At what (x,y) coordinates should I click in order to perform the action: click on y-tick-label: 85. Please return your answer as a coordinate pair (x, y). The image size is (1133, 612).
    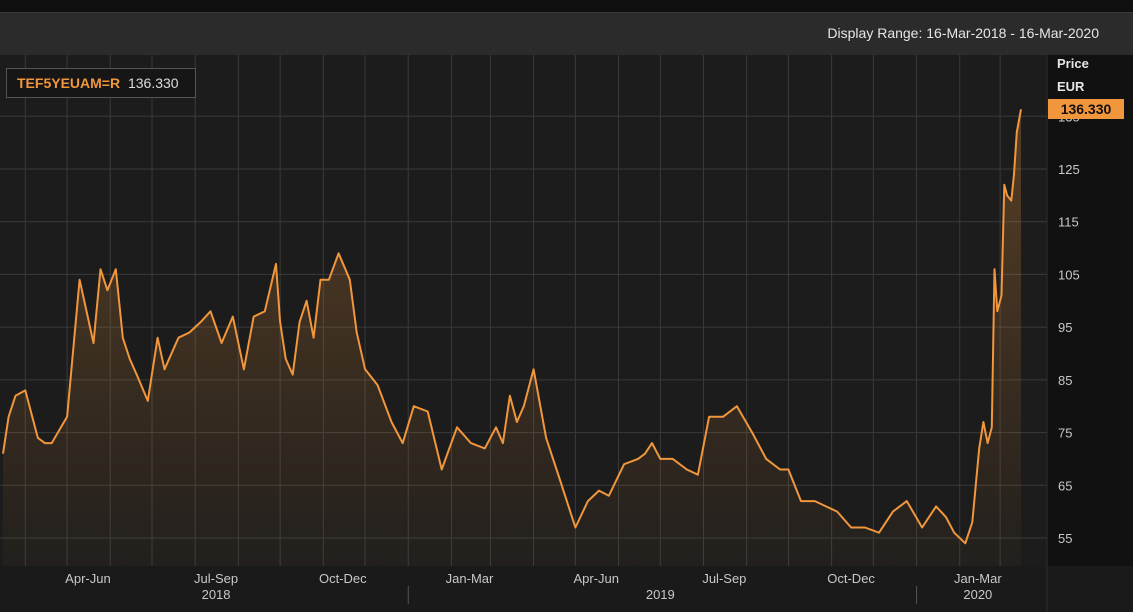
    Looking at the image, I should click on (1065, 380).